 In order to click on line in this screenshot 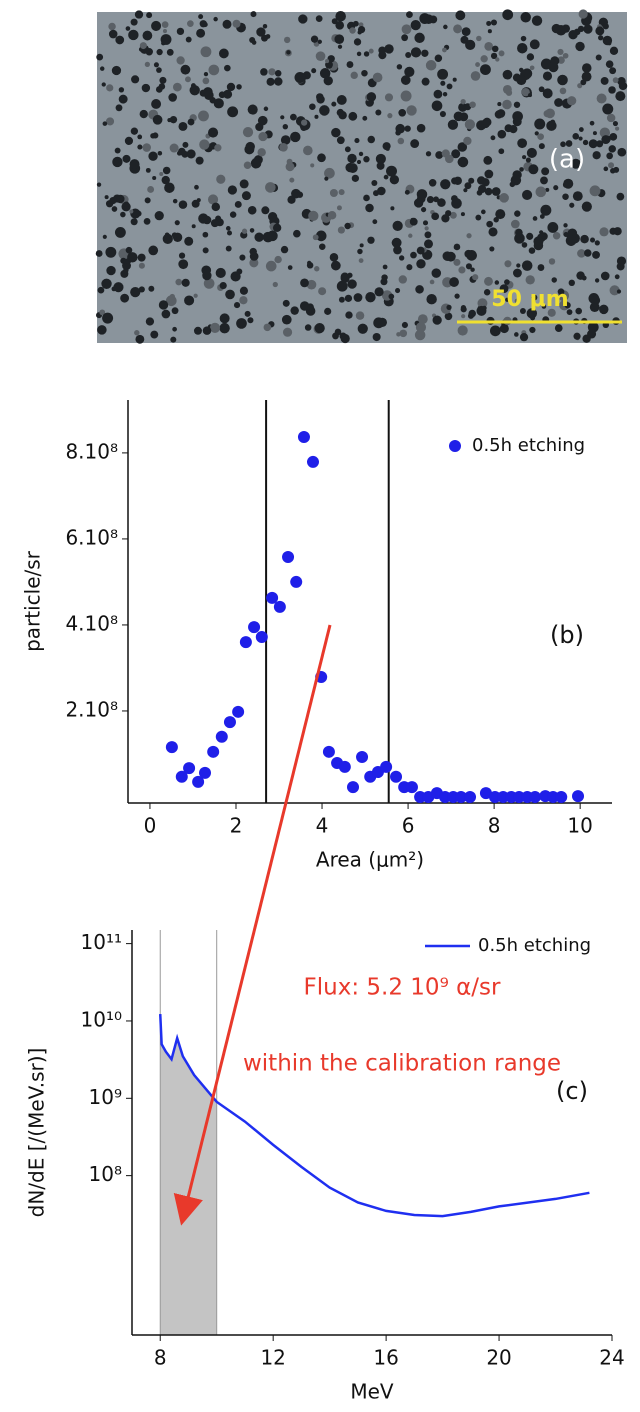, I will do `click(374, 1115)`.